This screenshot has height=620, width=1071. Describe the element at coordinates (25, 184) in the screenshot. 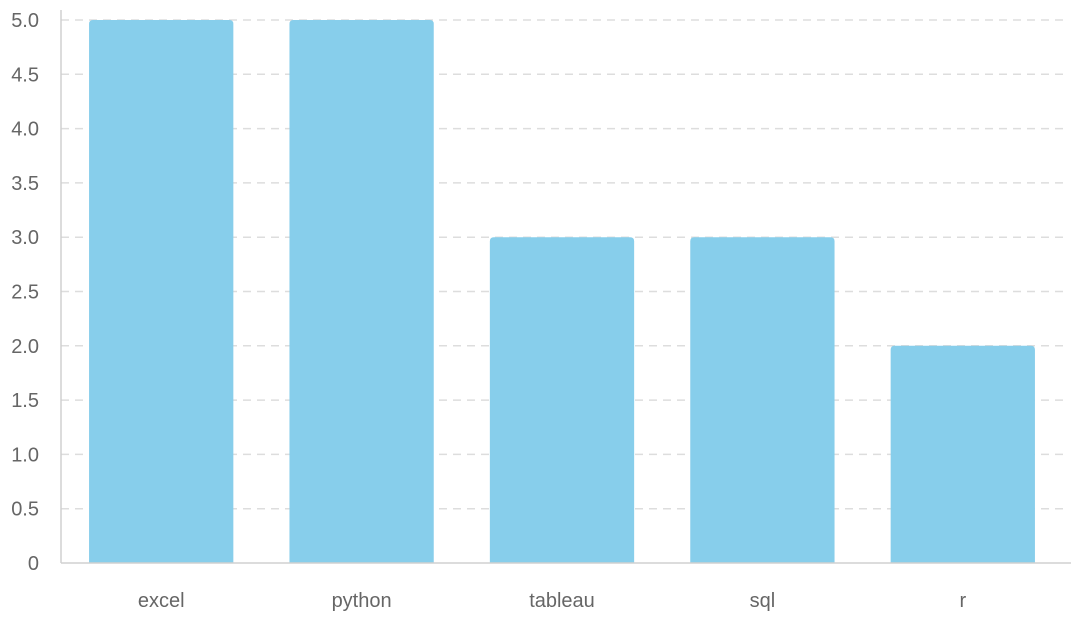

I see `y-tick-label: 3.5` at that location.